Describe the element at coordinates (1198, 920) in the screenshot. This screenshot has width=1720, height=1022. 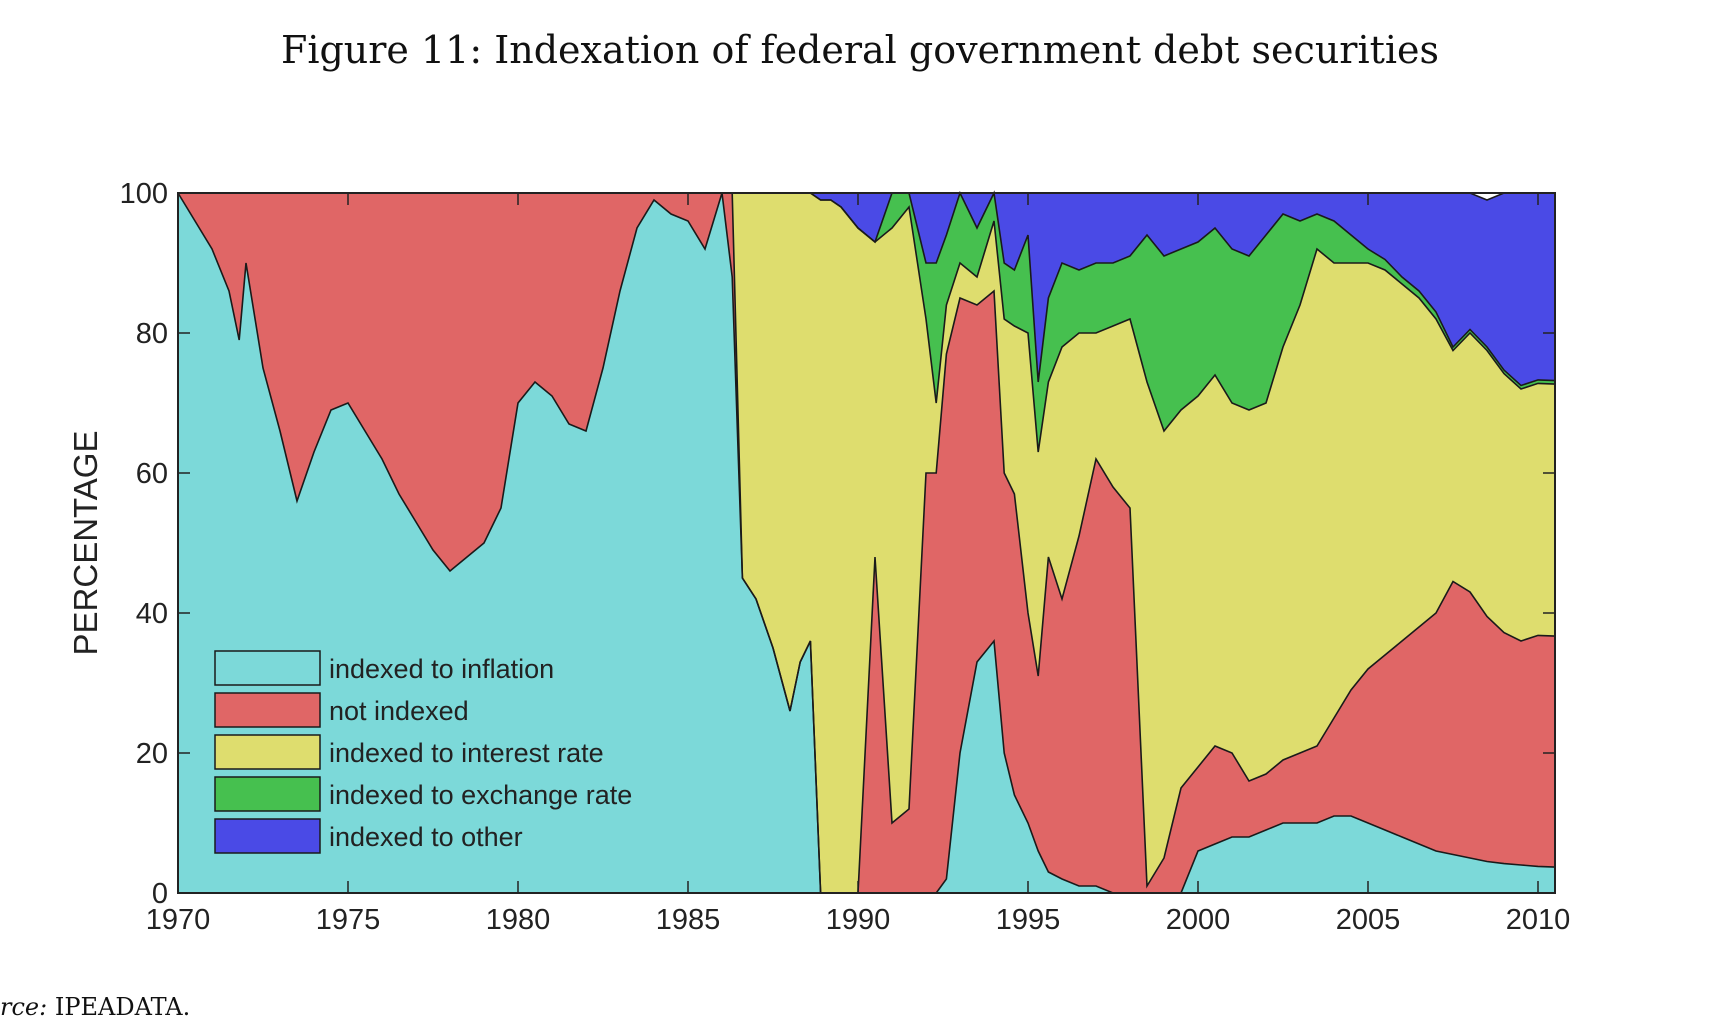
I see `x-tick-label: 2000` at that location.